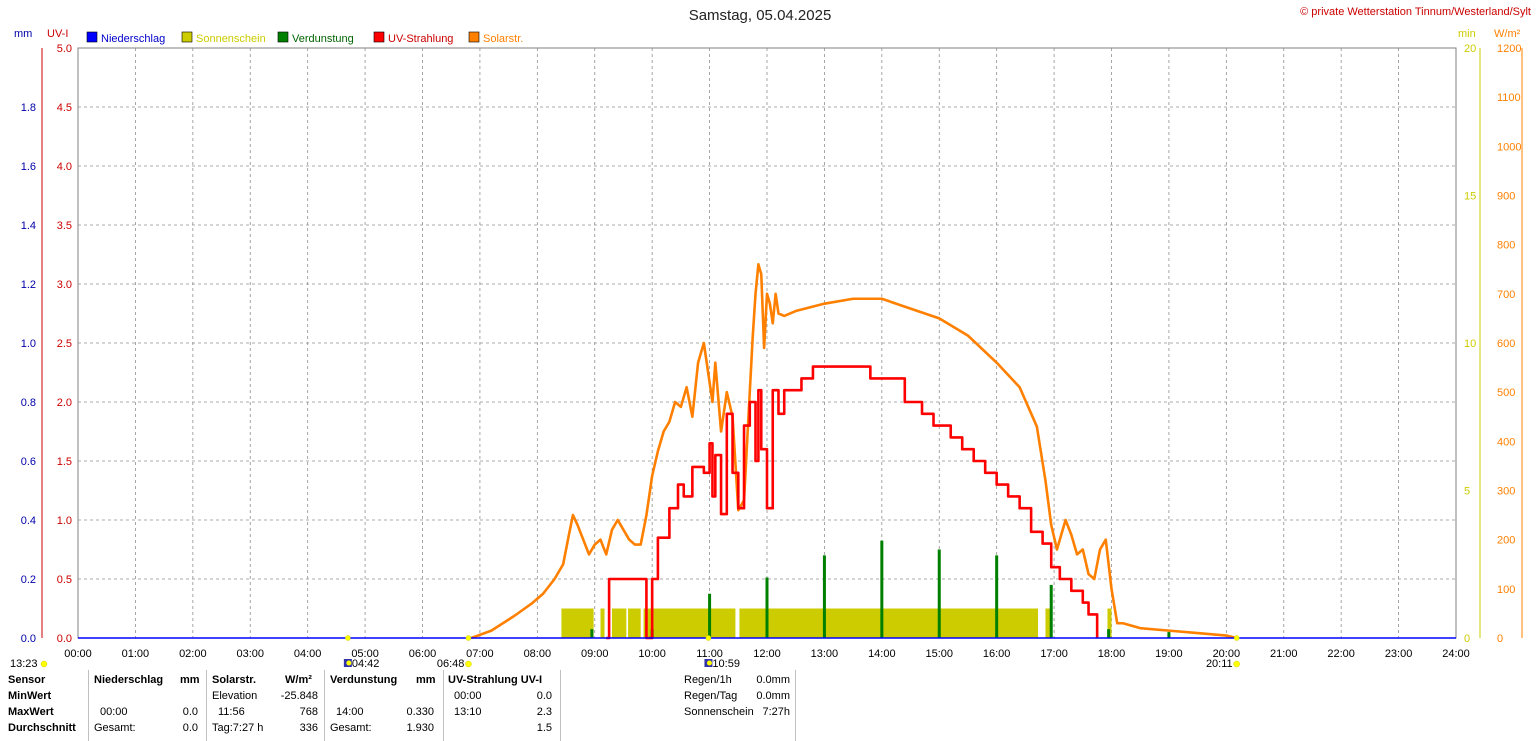 The width and height of the screenshot is (1536, 741). Describe the element at coordinates (1456, 654) in the screenshot. I see `x-tick-label: 24:00` at that location.